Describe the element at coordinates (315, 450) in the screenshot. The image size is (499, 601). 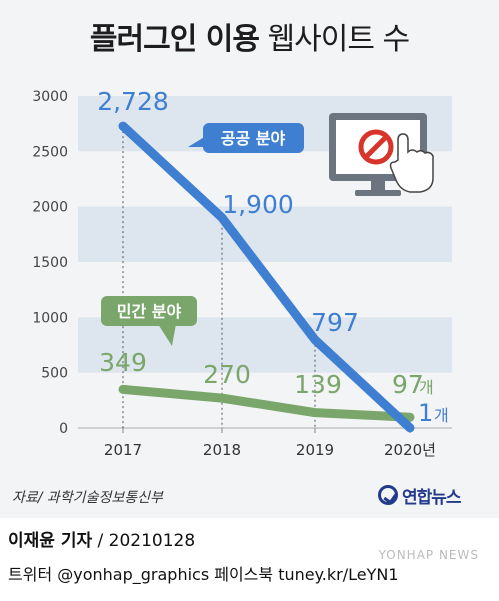
I see `x-tick-label: 2019` at that location.